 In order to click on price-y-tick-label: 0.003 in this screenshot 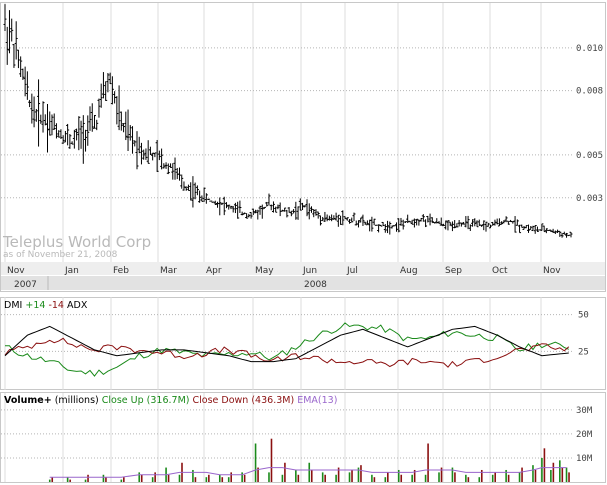, I will do `click(589, 199)`.